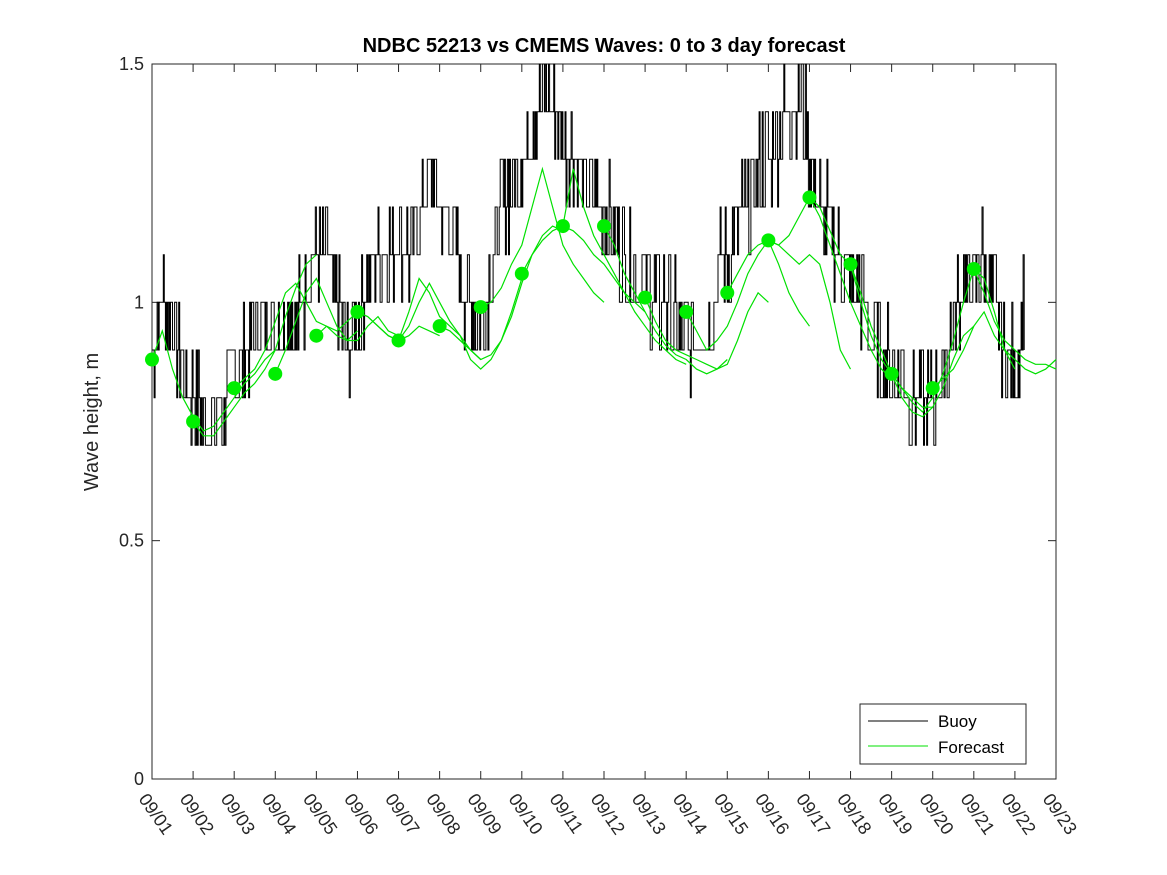 The image size is (1167, 875). I want to click on x-tick-label: 09/09, so click(484, 814).